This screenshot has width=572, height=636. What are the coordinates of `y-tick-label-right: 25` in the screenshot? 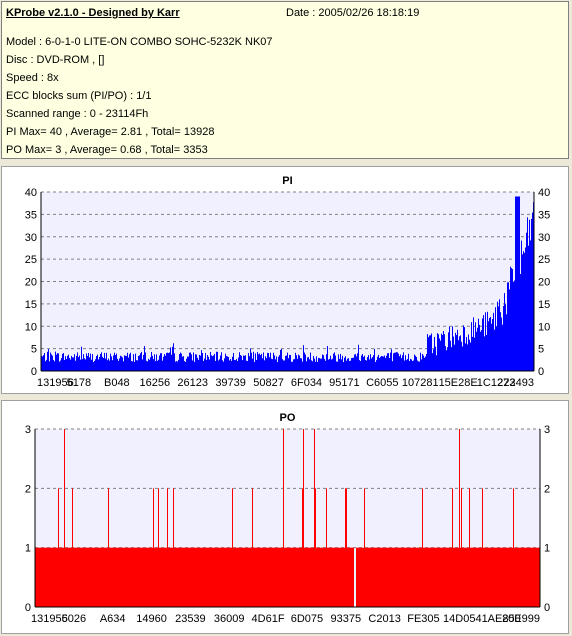 It's located at (544, 260).